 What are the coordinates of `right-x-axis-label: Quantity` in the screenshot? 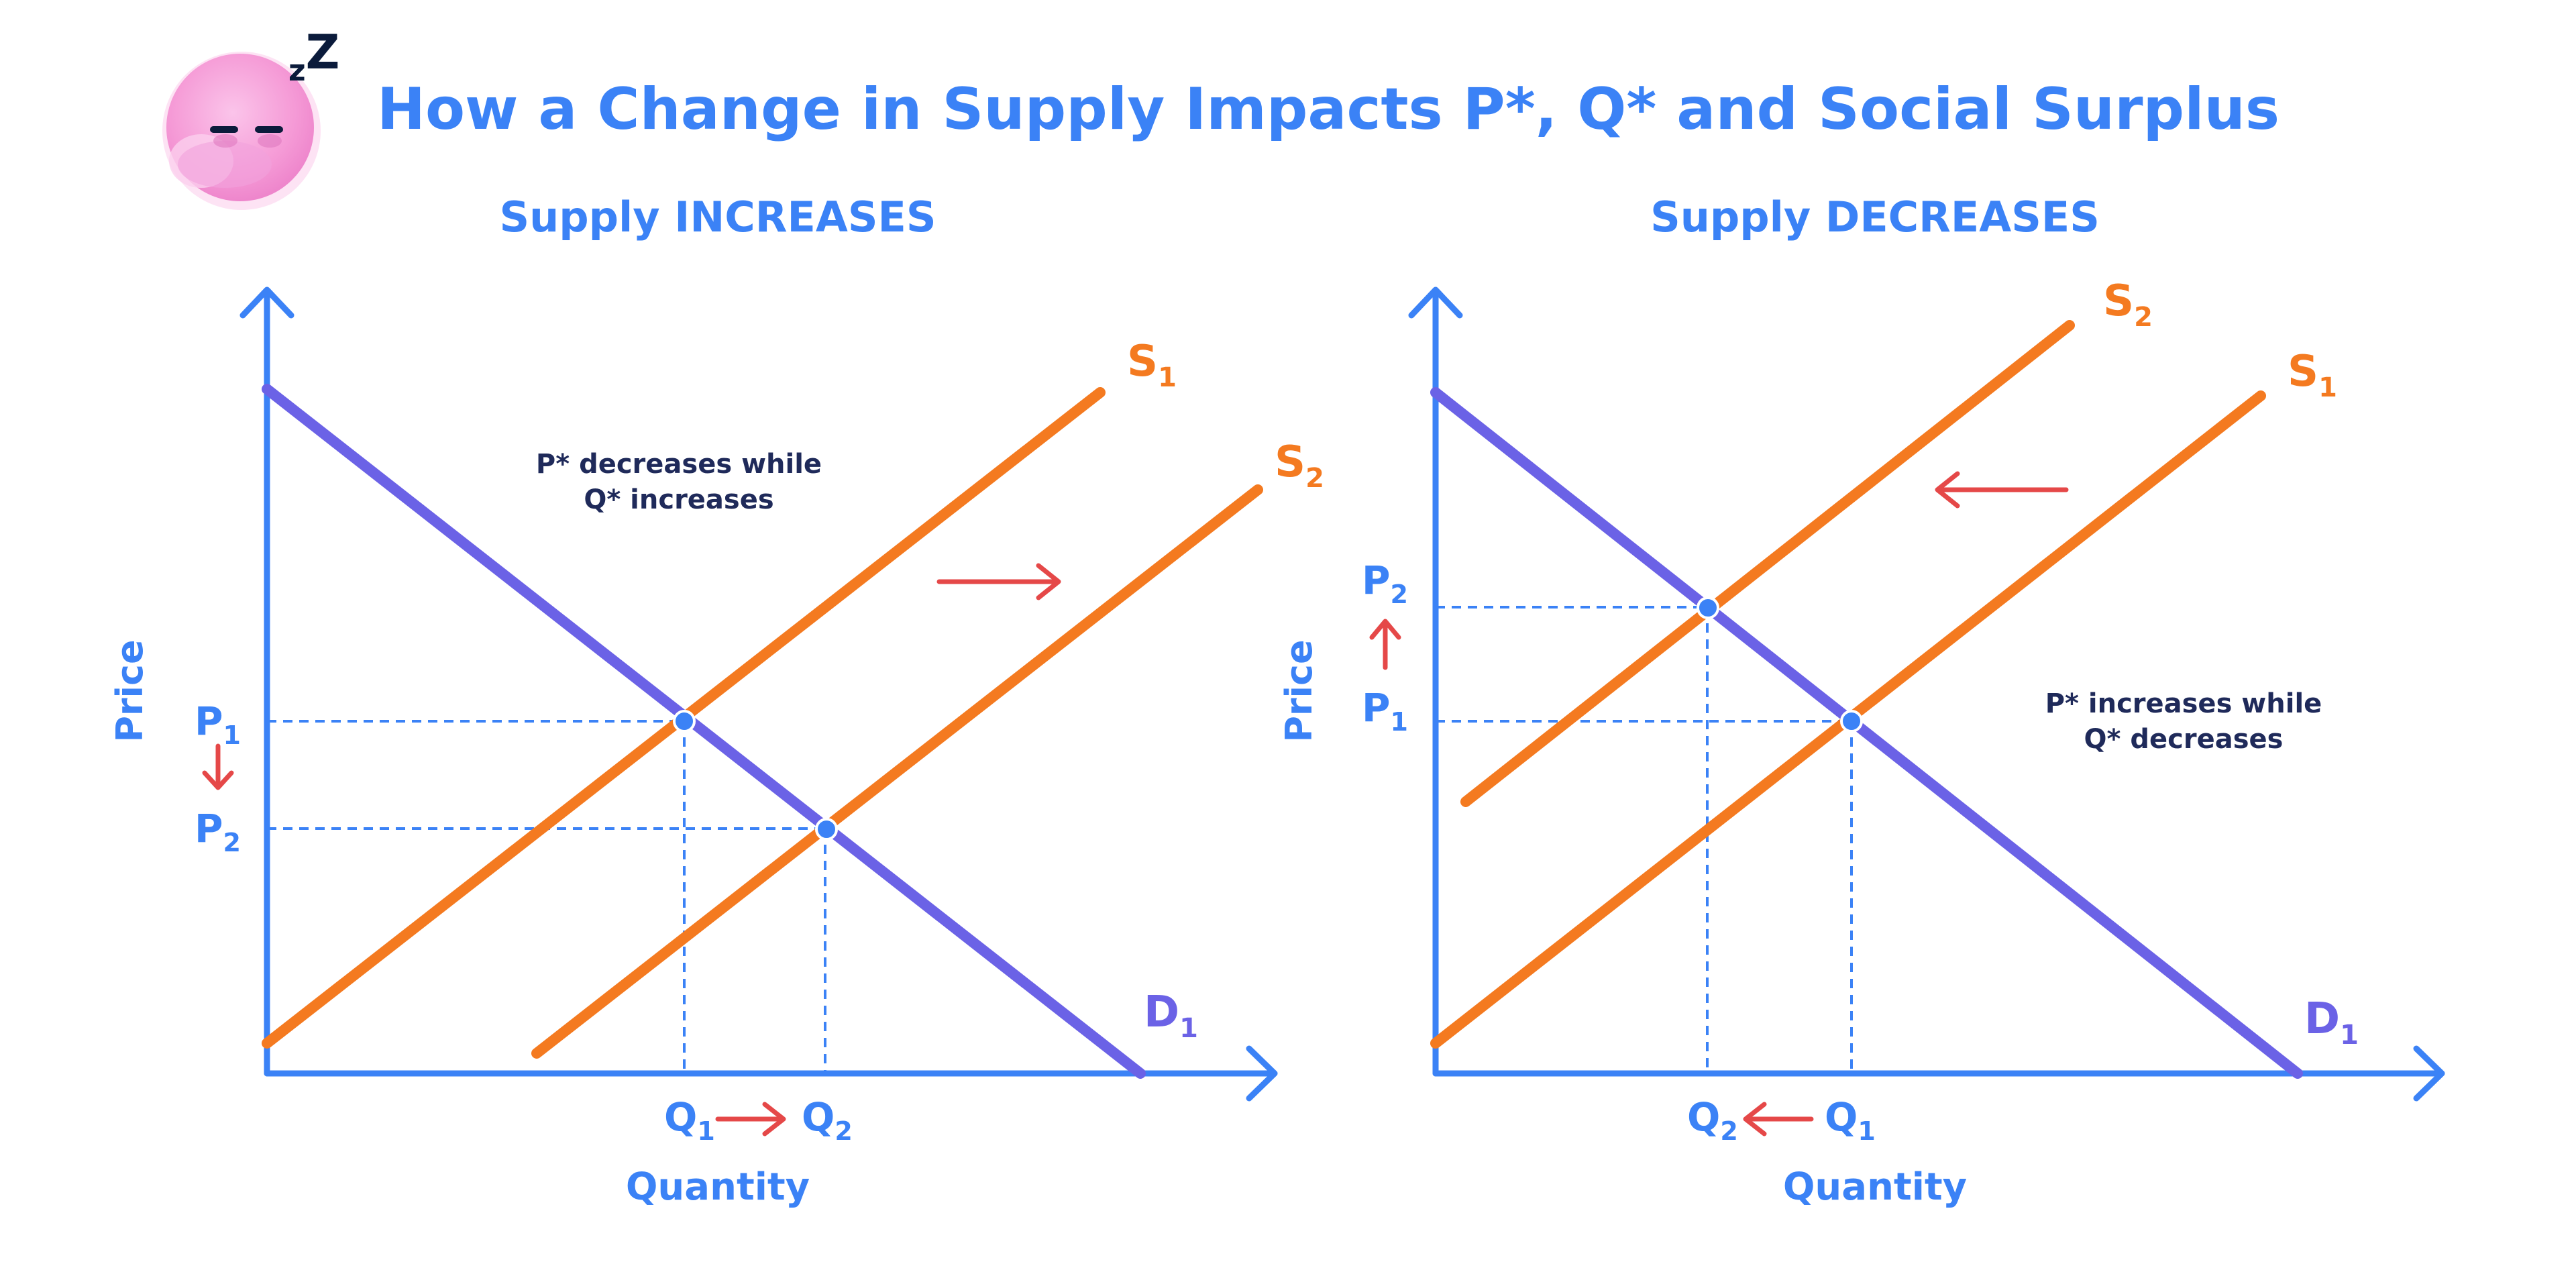 It's located at (1875, 1187).